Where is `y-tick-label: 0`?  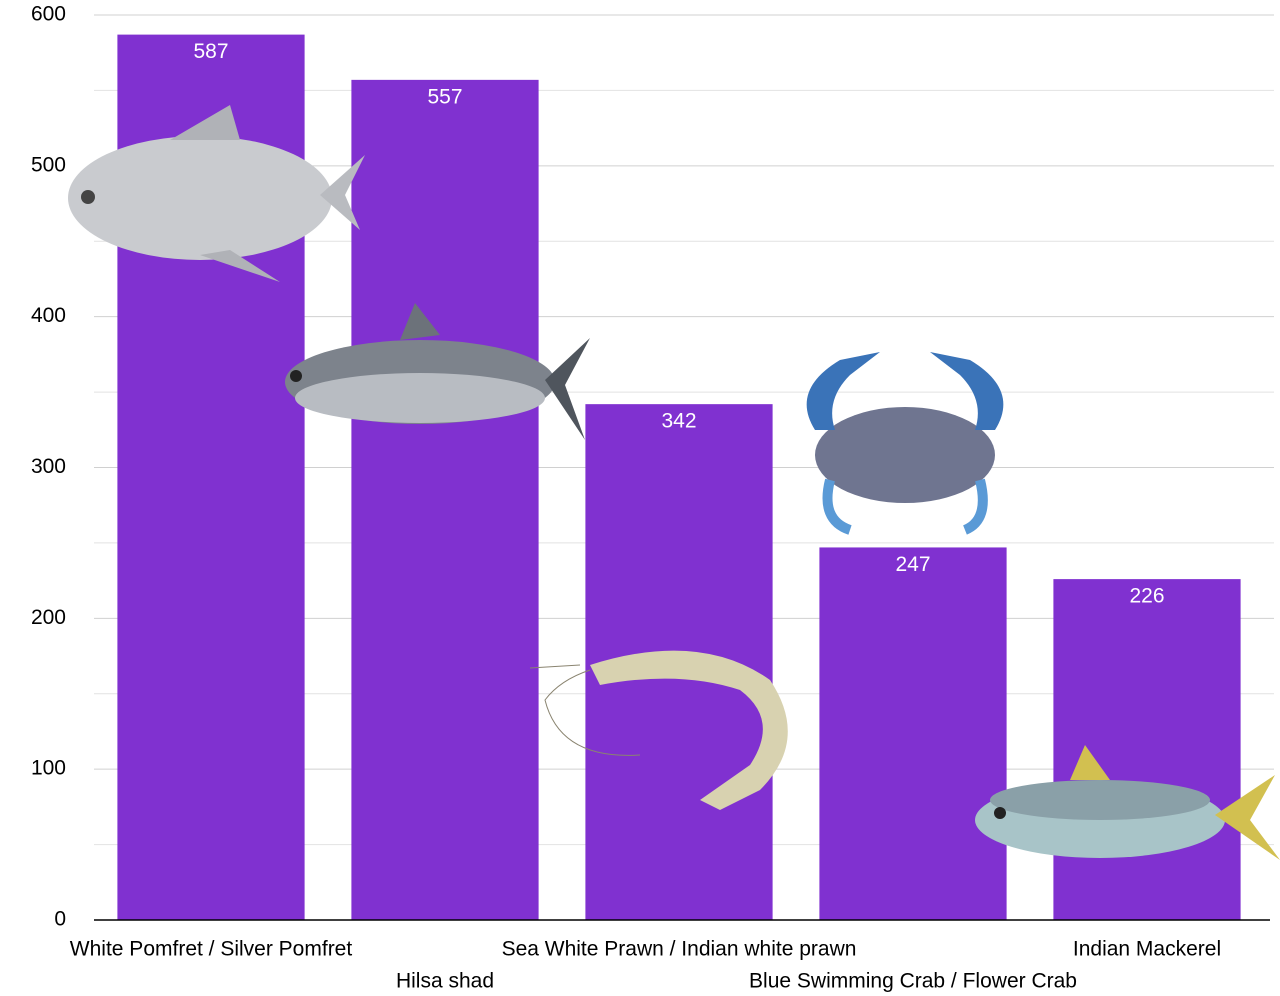
y-tick-label: 0 is located at coordinates (60, 919).